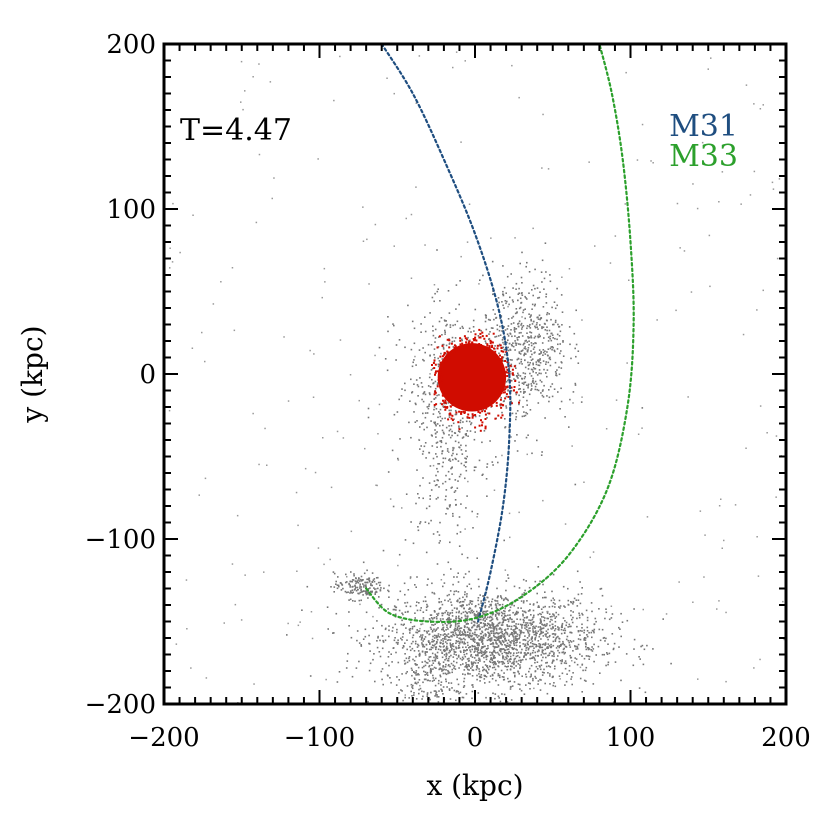 The height and width of the screenshot is (830, 830). I want to click on y-tick-label: −100, so click(120, 540).